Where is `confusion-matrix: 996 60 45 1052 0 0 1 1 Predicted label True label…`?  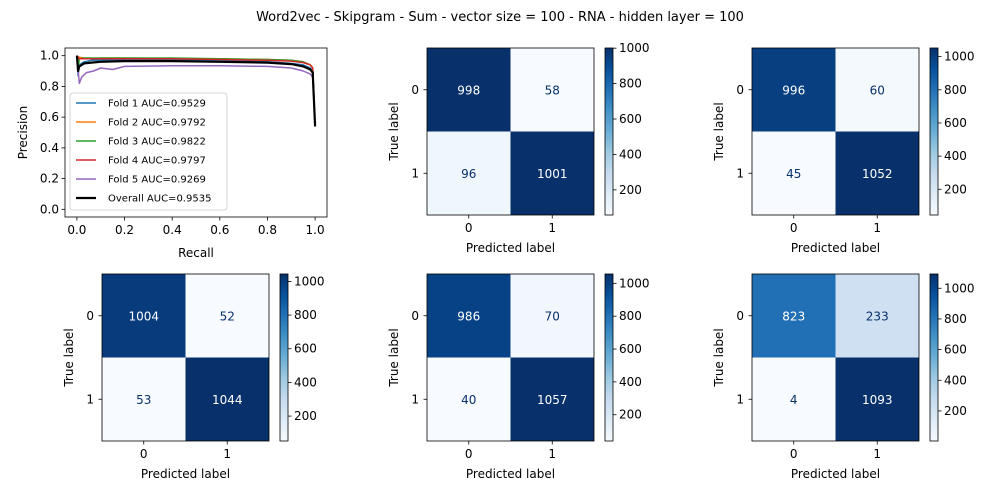 confusion-matrix: 996 60 45 1052 0 0 1 1 Predicted label True label… is located at coordinates (843, 151).